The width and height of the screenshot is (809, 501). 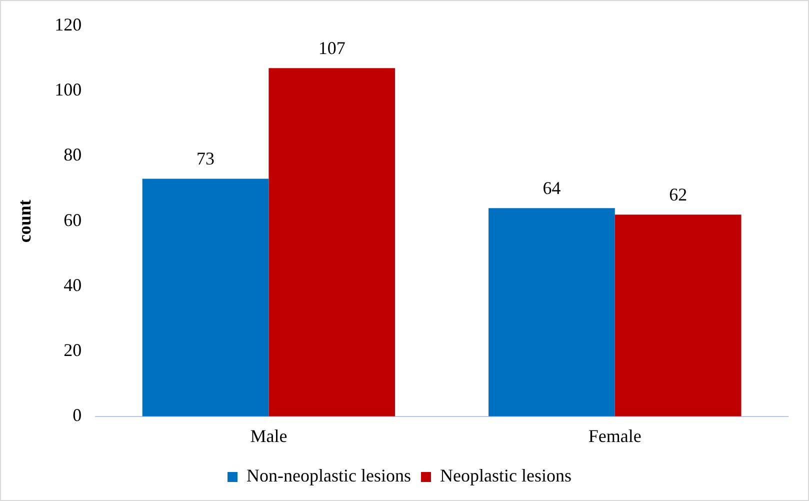 I want to click on data-label: 73, so click(x=205, y=158).